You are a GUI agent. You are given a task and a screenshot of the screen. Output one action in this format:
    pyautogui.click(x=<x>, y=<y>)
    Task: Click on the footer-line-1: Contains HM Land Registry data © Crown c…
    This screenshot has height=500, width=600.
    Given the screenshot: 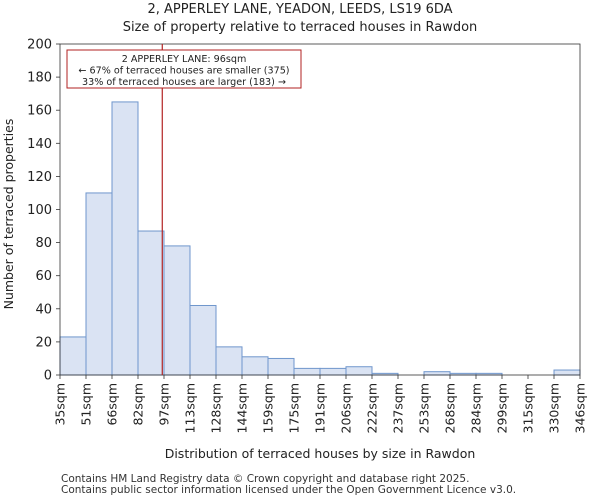 What is the action you would take?
    pyautogui.click(x=265, y=479)
    